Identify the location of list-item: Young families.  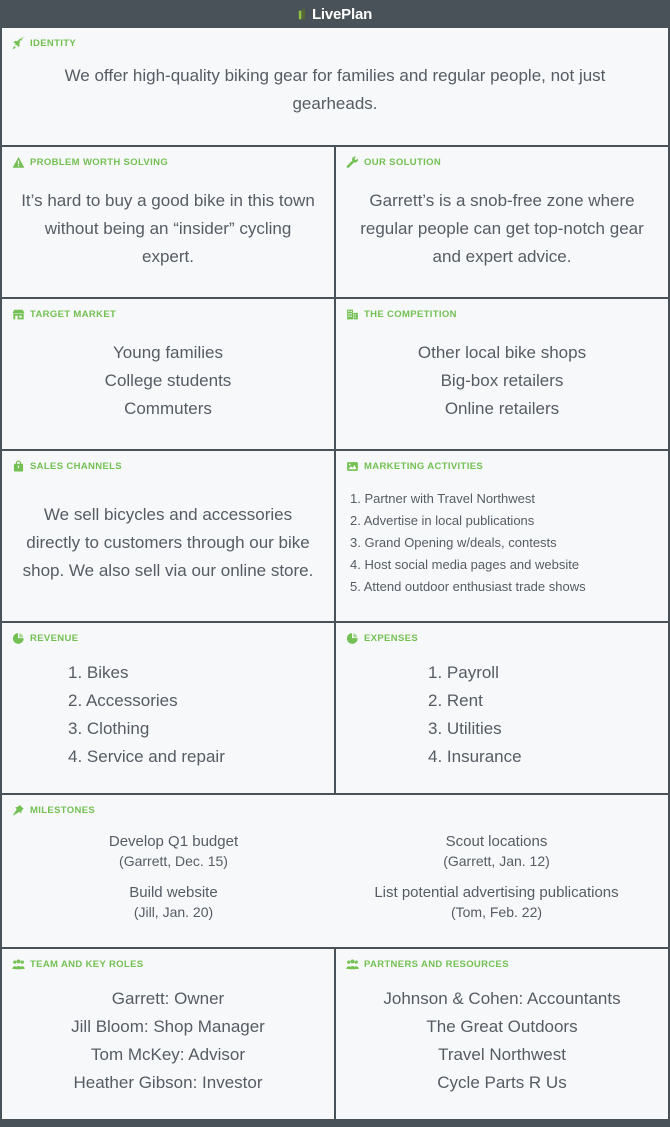
(168, 353).